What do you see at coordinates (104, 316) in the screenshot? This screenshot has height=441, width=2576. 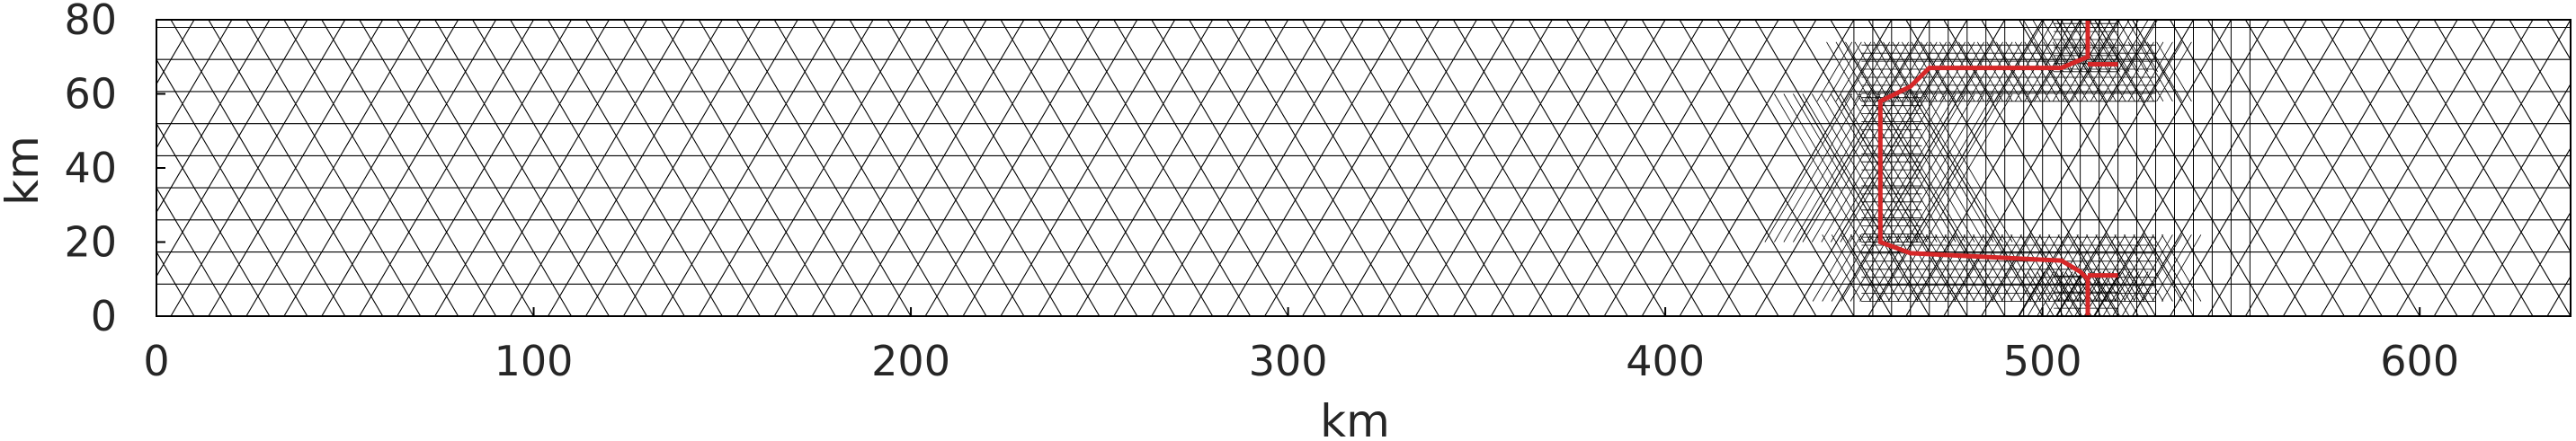 I see `y-tick-label: 0` at bounding box center [104, 316].